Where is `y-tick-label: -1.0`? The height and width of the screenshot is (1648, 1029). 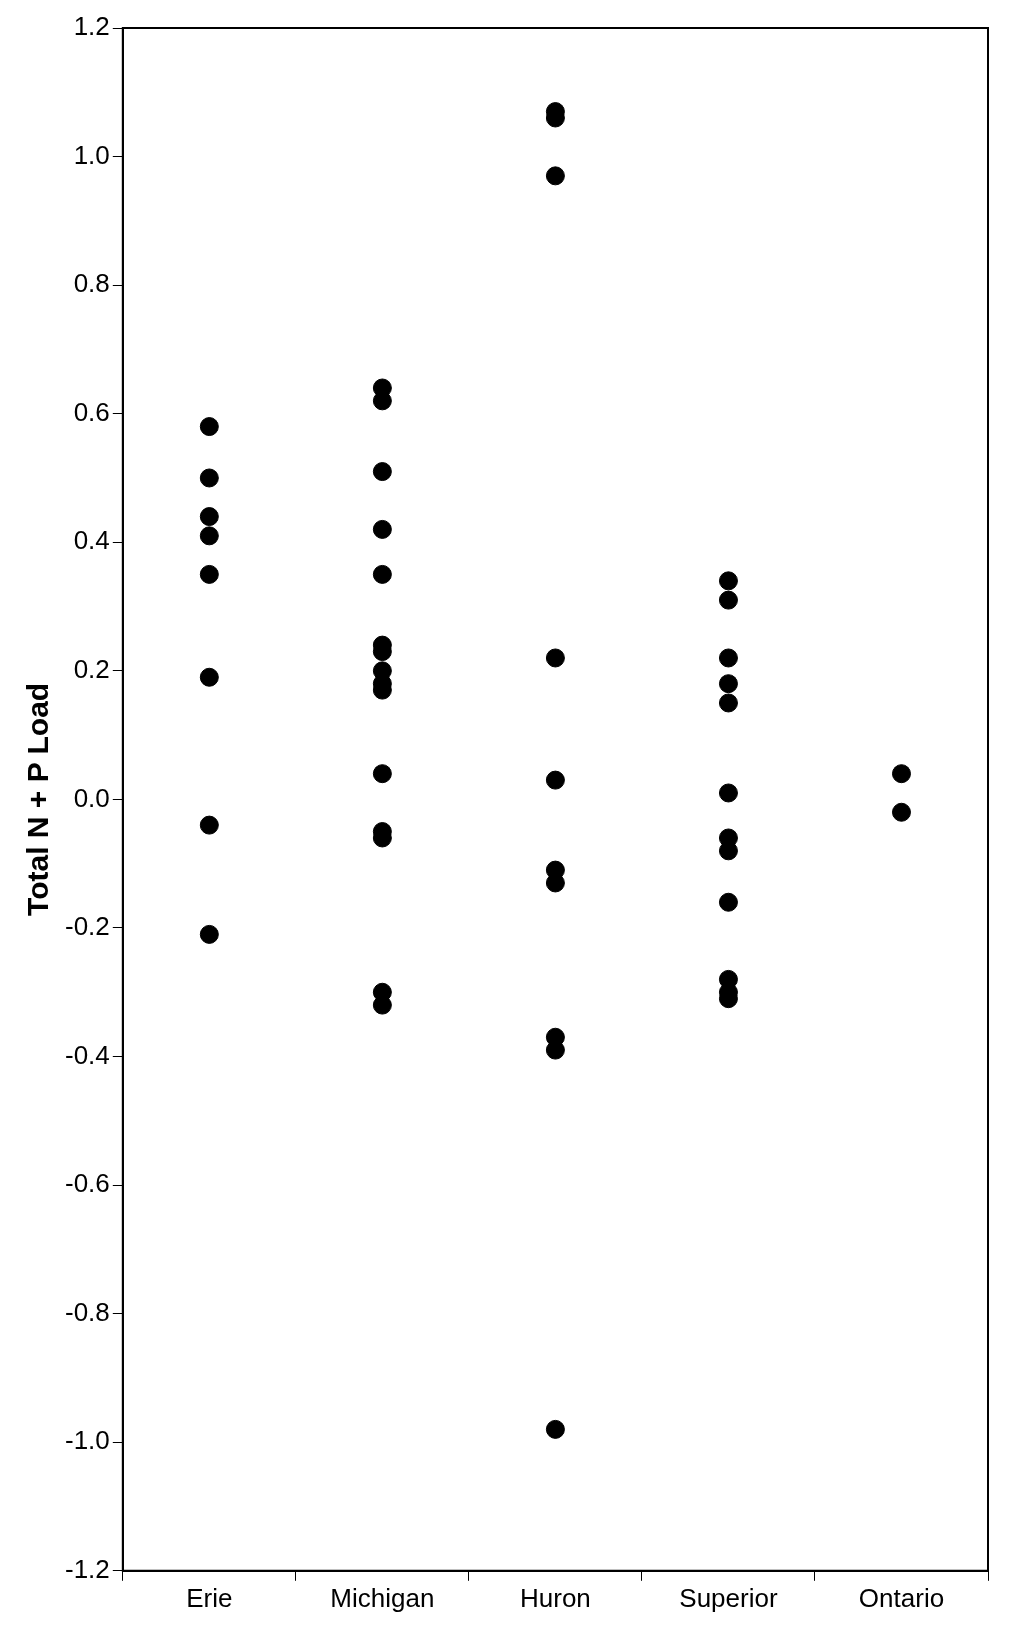 y-tick-label: -1.0 is located at coordinates (87, 1440).